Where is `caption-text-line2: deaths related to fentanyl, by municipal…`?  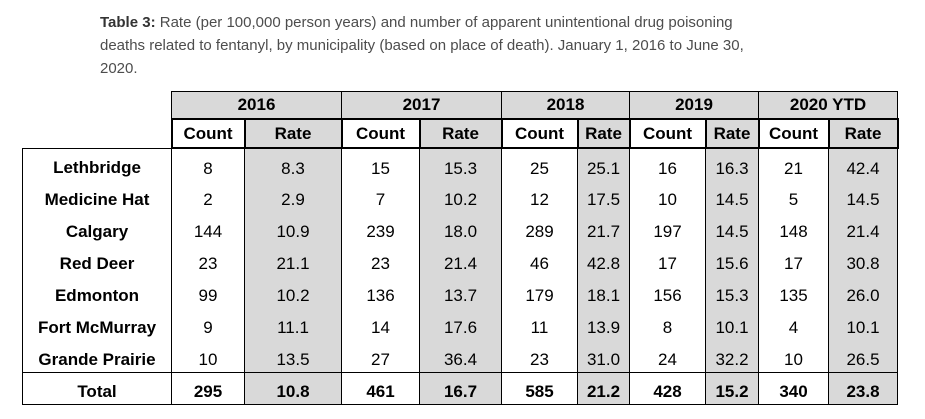 caption-text-line2: deaths related to fentanyl, by municipal… is located at coordinates (422, 45).